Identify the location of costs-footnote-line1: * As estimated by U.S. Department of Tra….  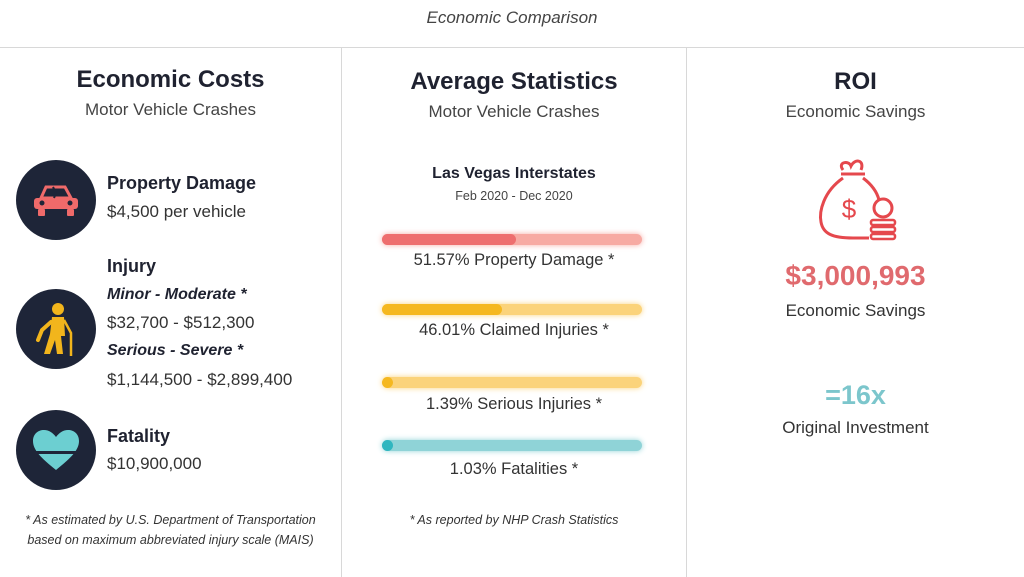
(170, 520).